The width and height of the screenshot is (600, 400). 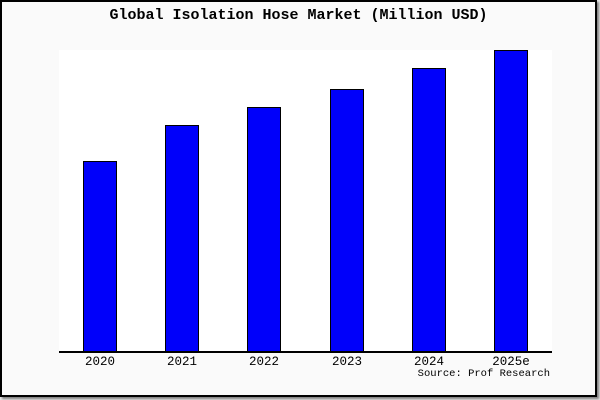 I want to click on x-tick-label-2022: 2022, so click(x=264, y=362).